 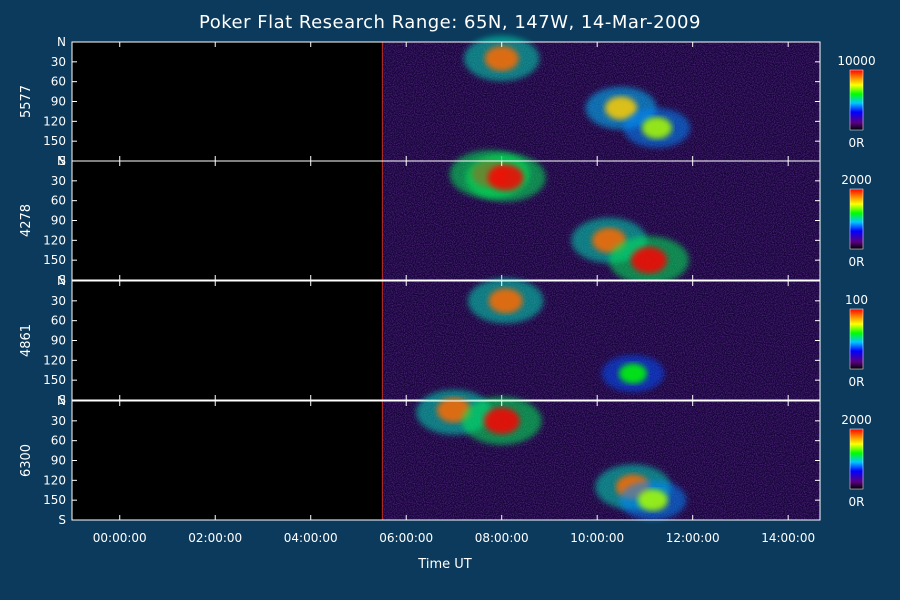 I want to click on panel-label-6300: 6300, so click(x=26, y=460).